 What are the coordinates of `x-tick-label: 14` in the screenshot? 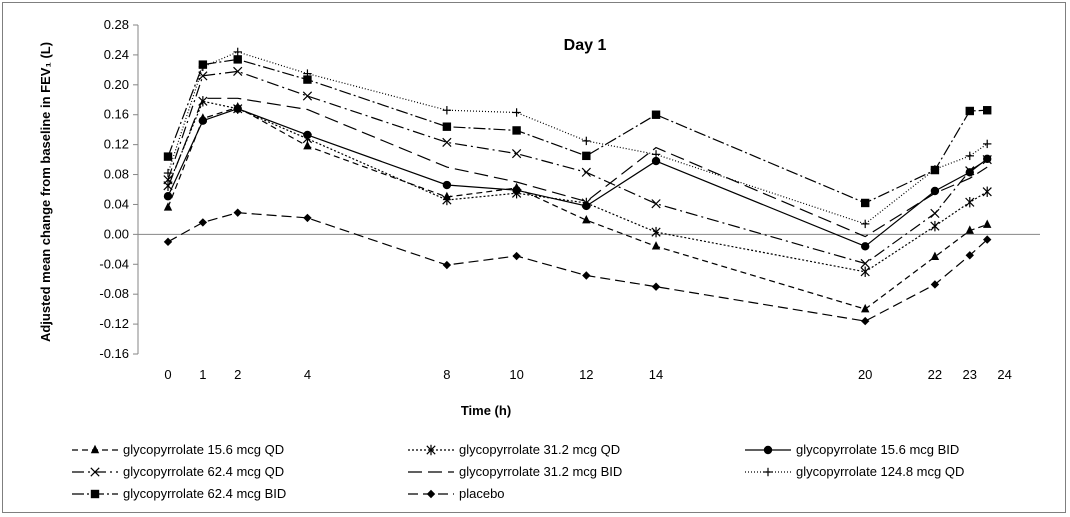 It's located at (656, 374).